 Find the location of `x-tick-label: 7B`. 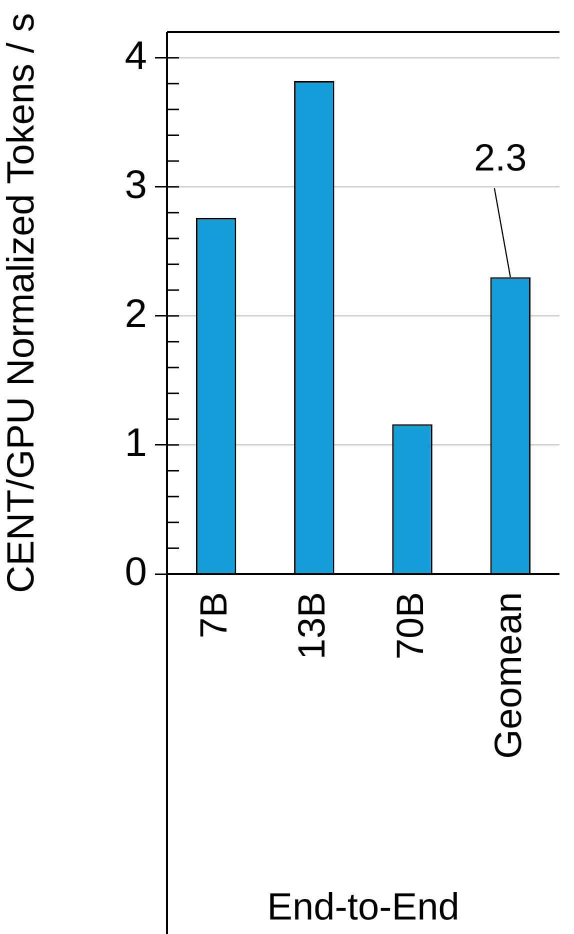

x-tick-label: 7B is located at coordinates (215, 615).